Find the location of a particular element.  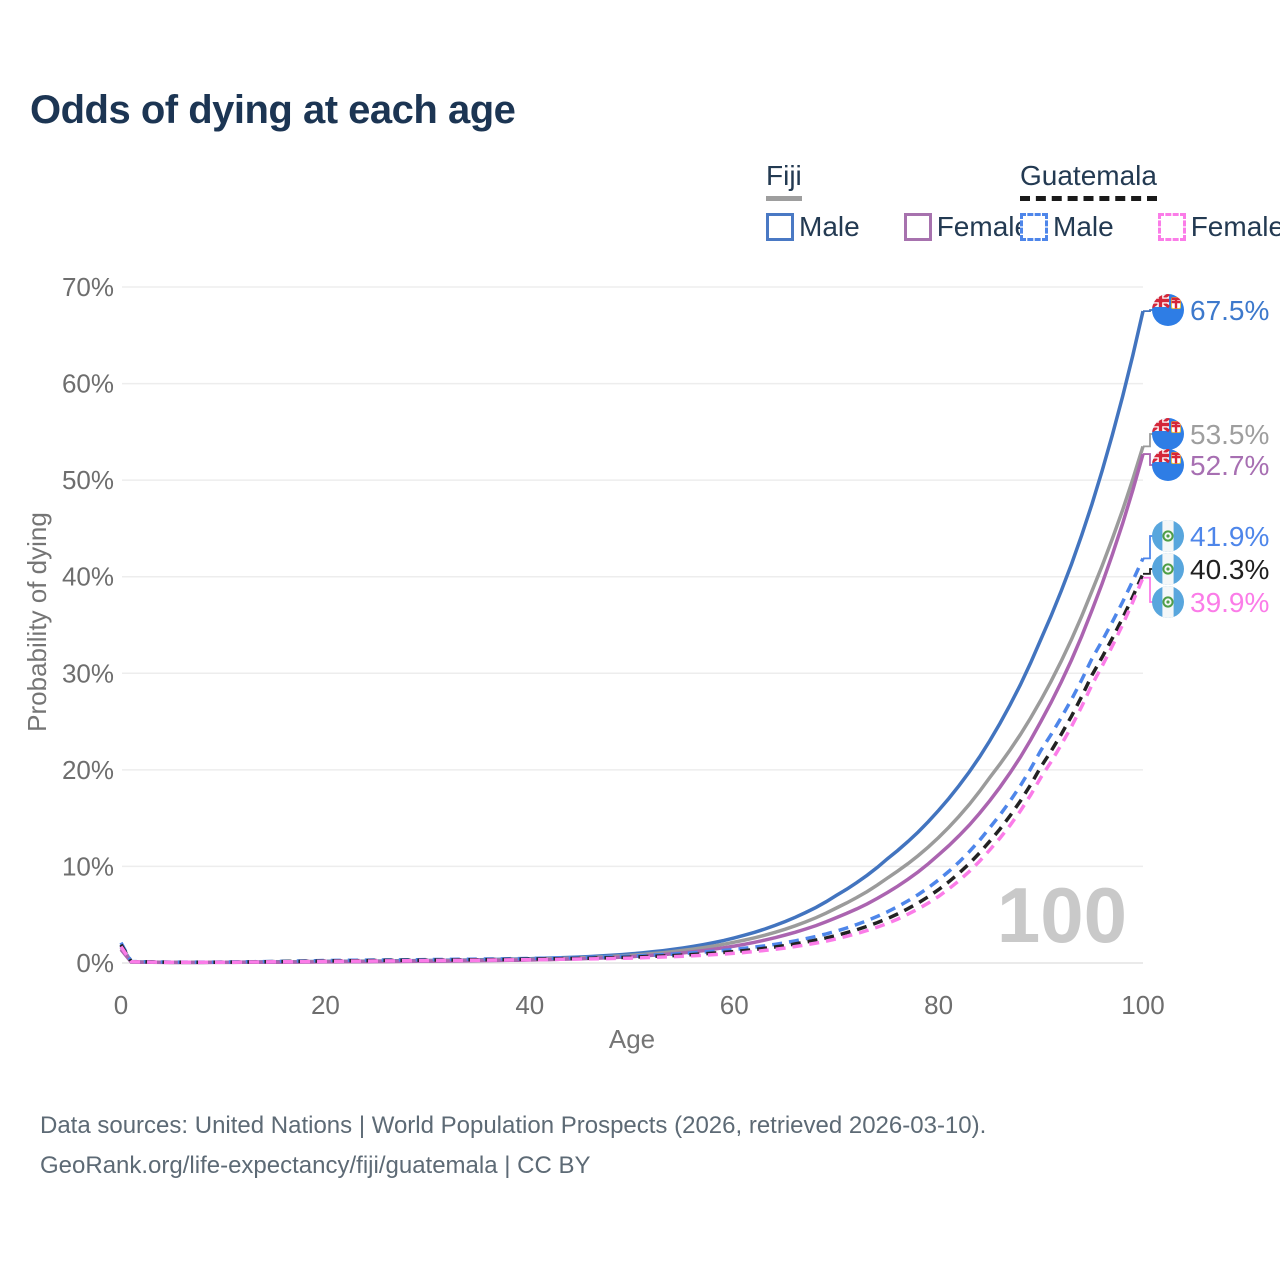

y-axis-title: Probability of dying is located at coordinates (37, 622).